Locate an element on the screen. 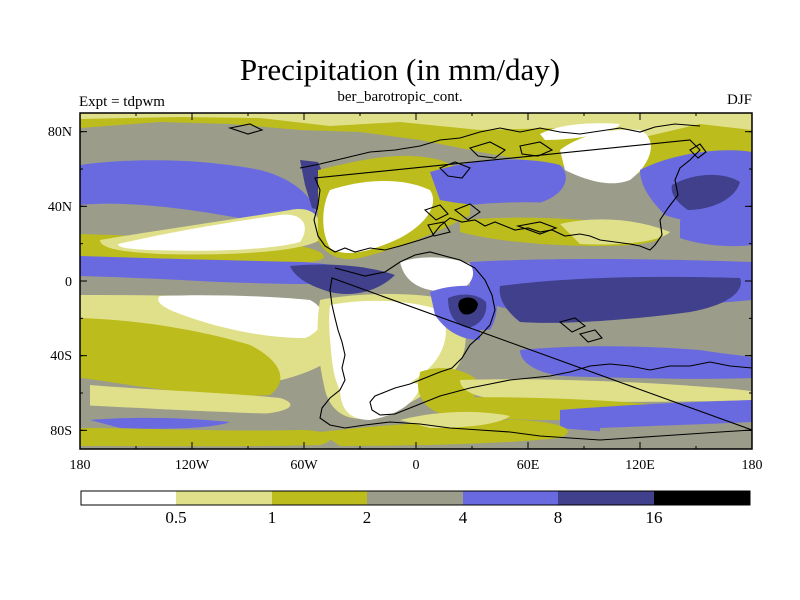 This screenshot has width=800, height=600. south-pacific-olive is located at coordinates (180, 357).